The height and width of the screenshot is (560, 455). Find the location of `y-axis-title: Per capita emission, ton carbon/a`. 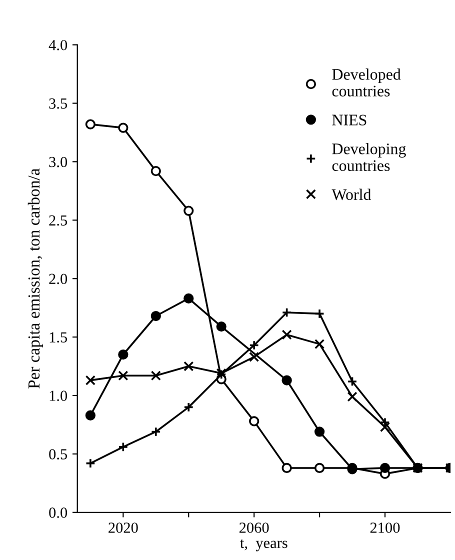

y-axis-title: Per capita emission, ton carbon/a is located at coordinates (35, 278).